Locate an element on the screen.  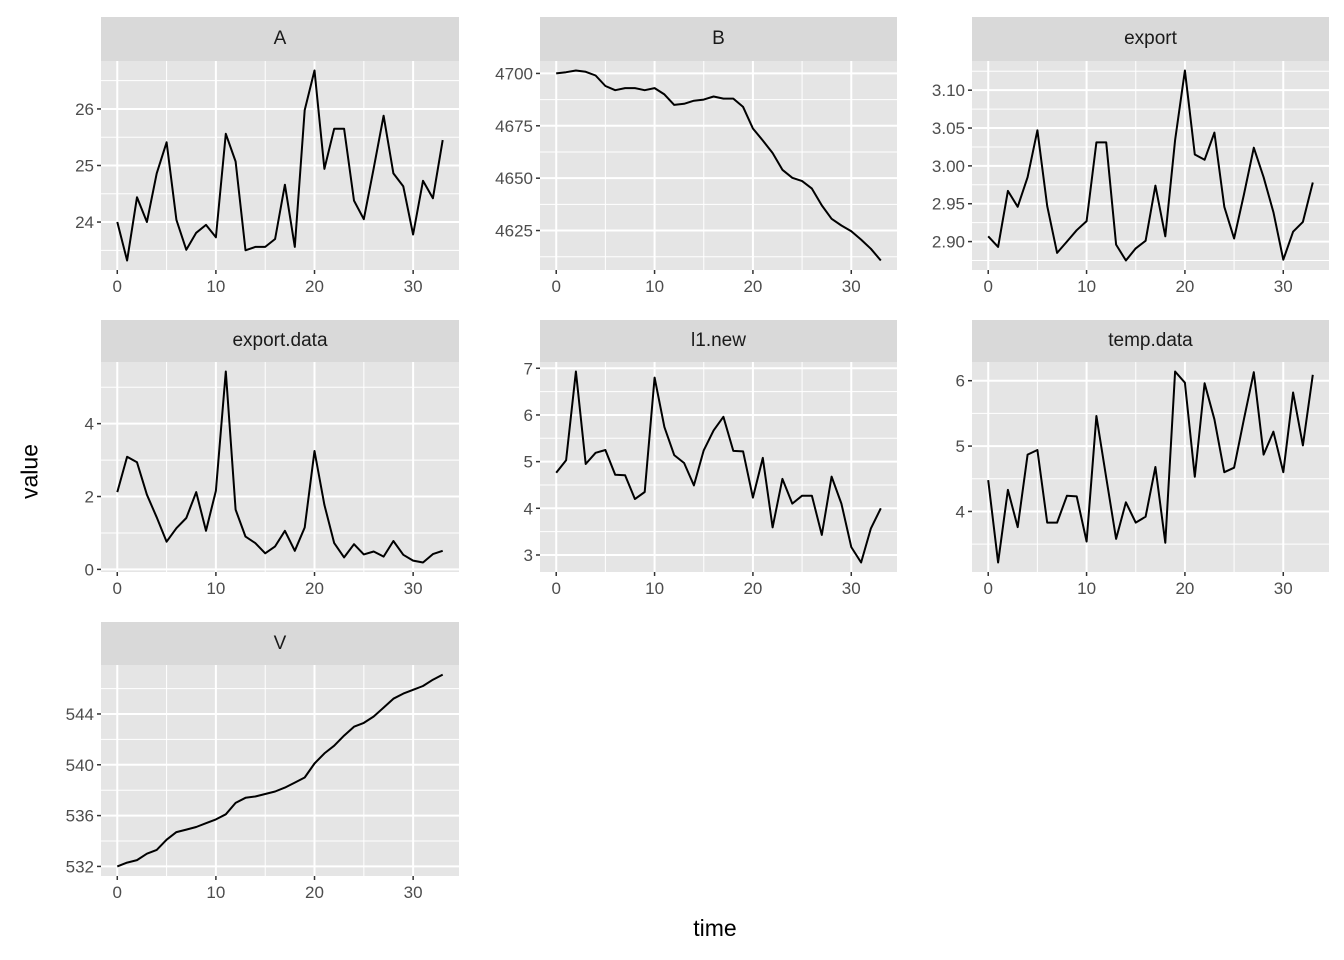
strip-label: B is located at coordinates (718, 38).